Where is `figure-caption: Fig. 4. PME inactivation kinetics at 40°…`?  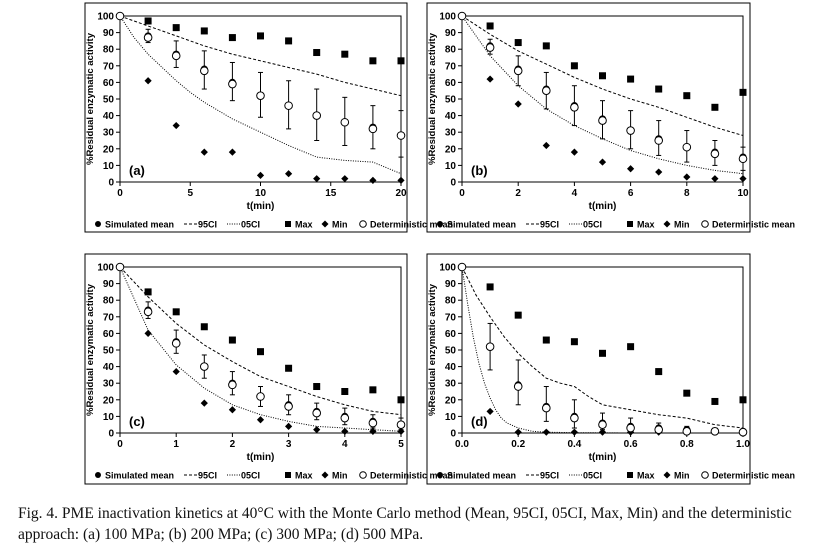
figure-caption: Fig. 4. PME inactivation kinetics at 40°… is located at coordinates (405, 524).